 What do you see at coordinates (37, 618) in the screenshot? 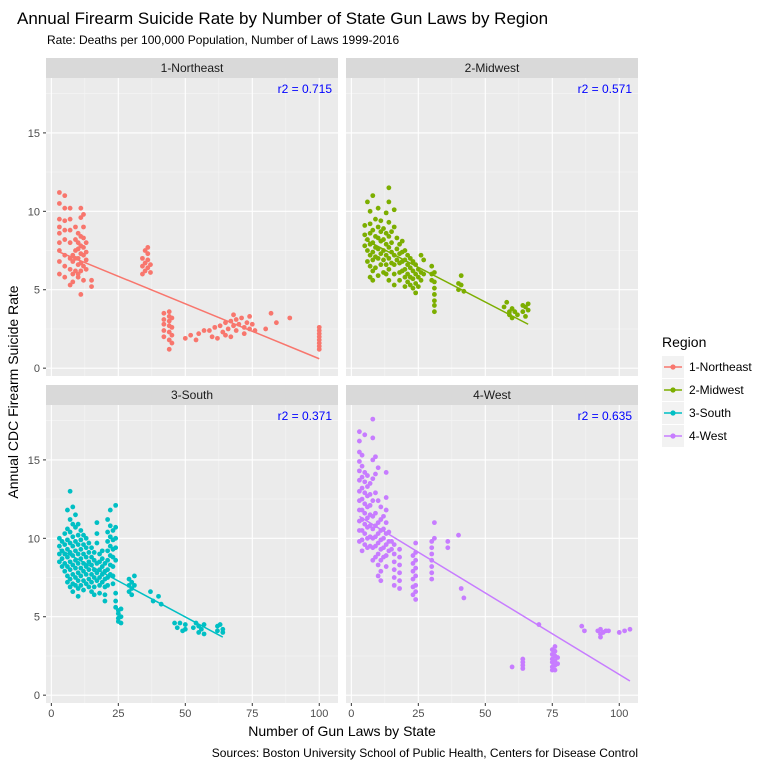
I see `y-tick-label: 5` at bounding box center [37, 618].